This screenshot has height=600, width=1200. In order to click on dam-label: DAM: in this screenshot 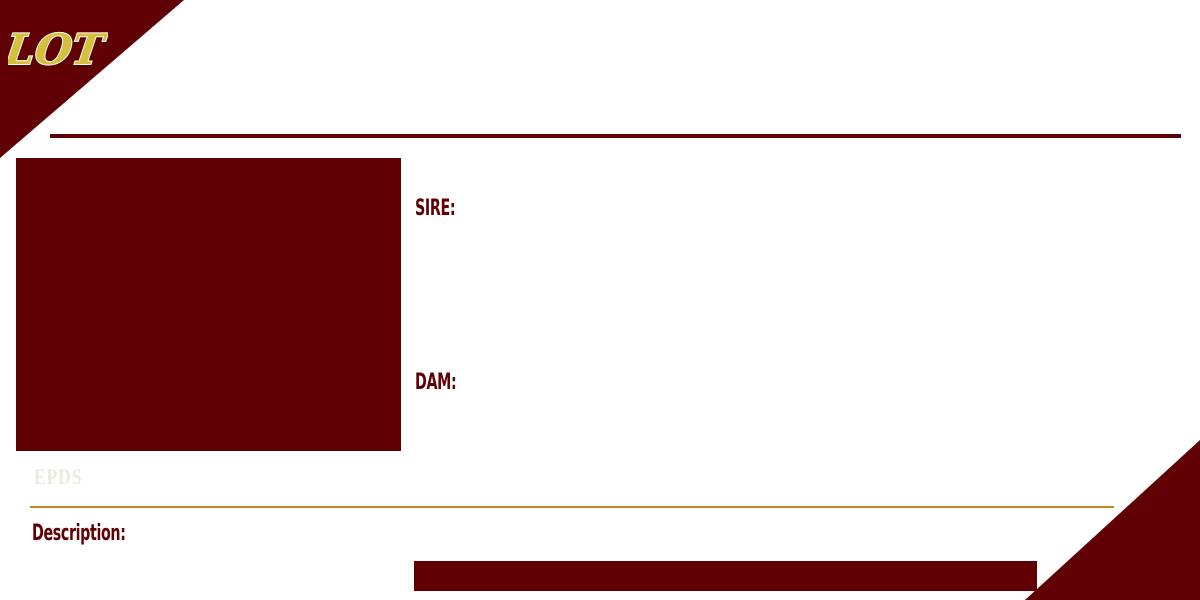, I will do `click(436, 382)`.